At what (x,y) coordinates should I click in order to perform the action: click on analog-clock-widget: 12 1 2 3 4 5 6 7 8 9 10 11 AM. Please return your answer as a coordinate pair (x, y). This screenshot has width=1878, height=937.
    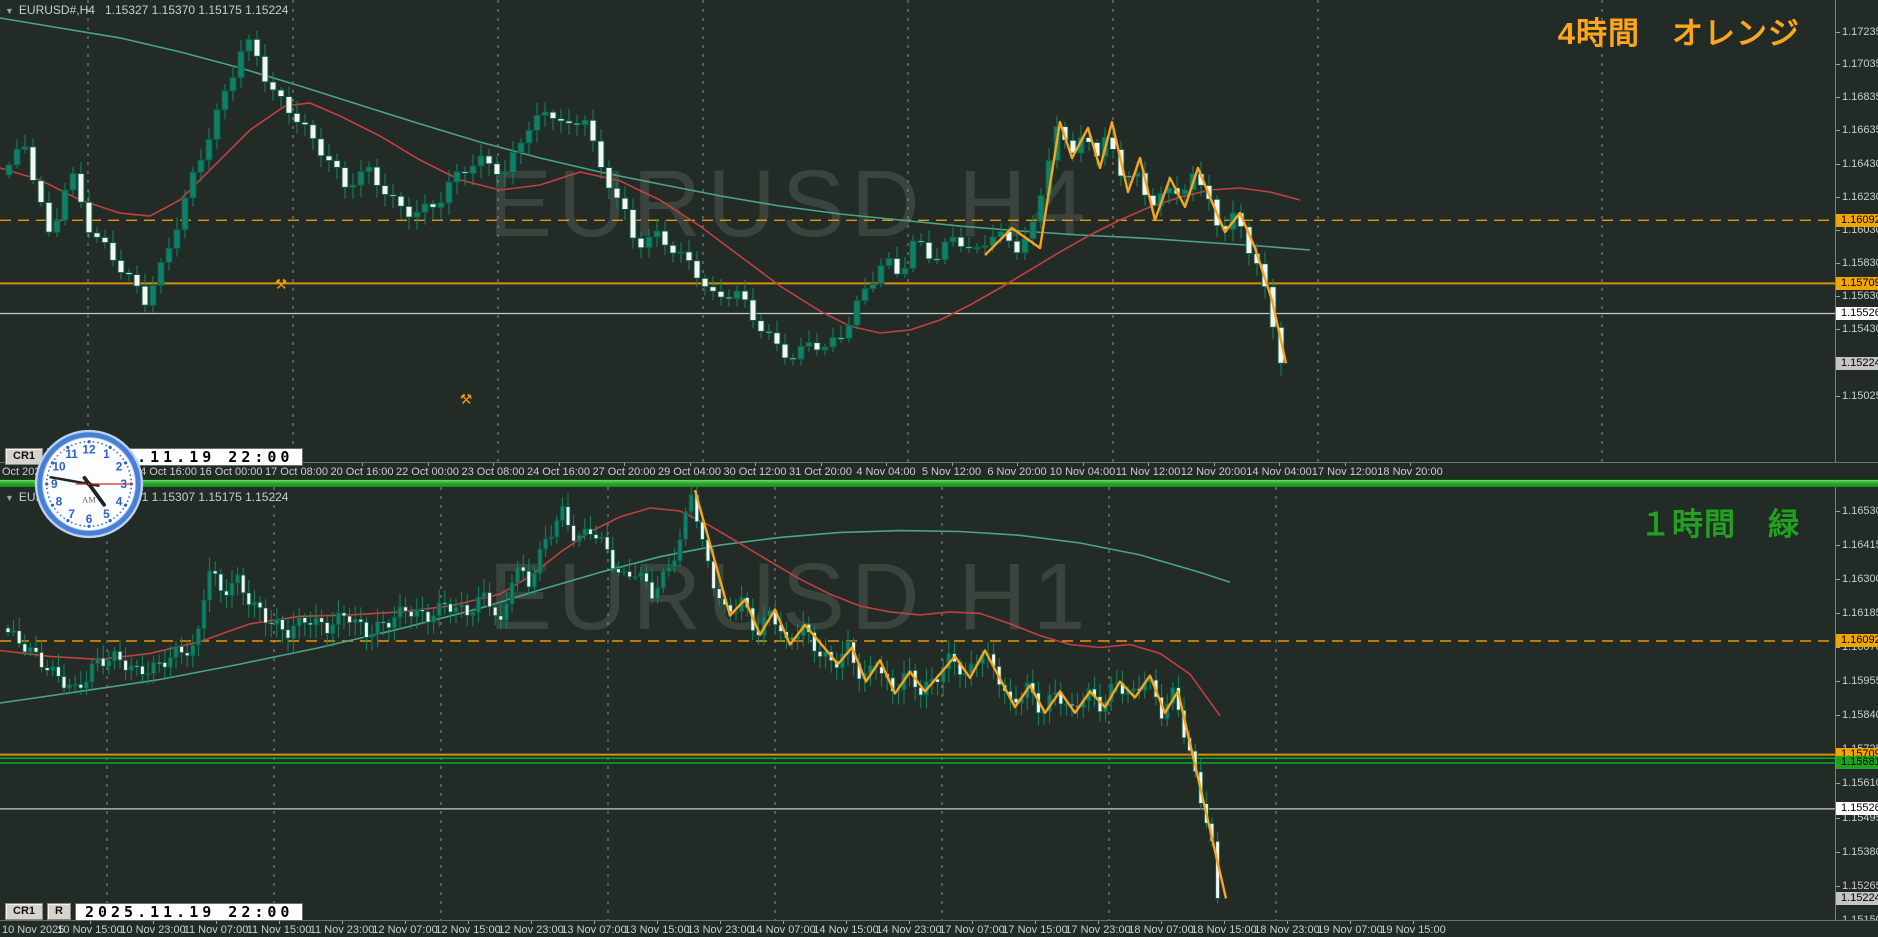
    Looking at the image, I should click on (89, 484).